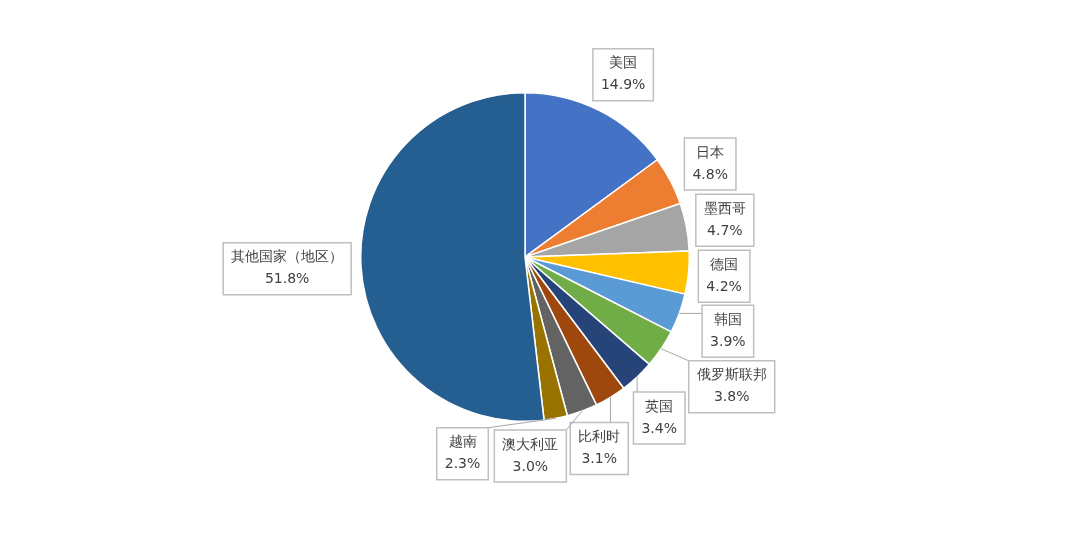 The image size is (1080, 558). What do you see at coordinates (731, 396) in the screenshot?
I see `data-label: 3.8%` at bounding box center [731, 396].